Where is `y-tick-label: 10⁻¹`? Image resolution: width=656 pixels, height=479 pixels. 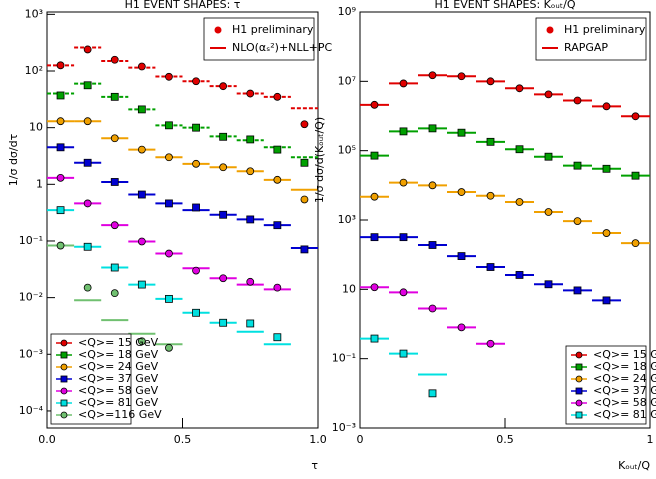 y-tick-label: 10⁻¹ is located at coordinates (344, 358).